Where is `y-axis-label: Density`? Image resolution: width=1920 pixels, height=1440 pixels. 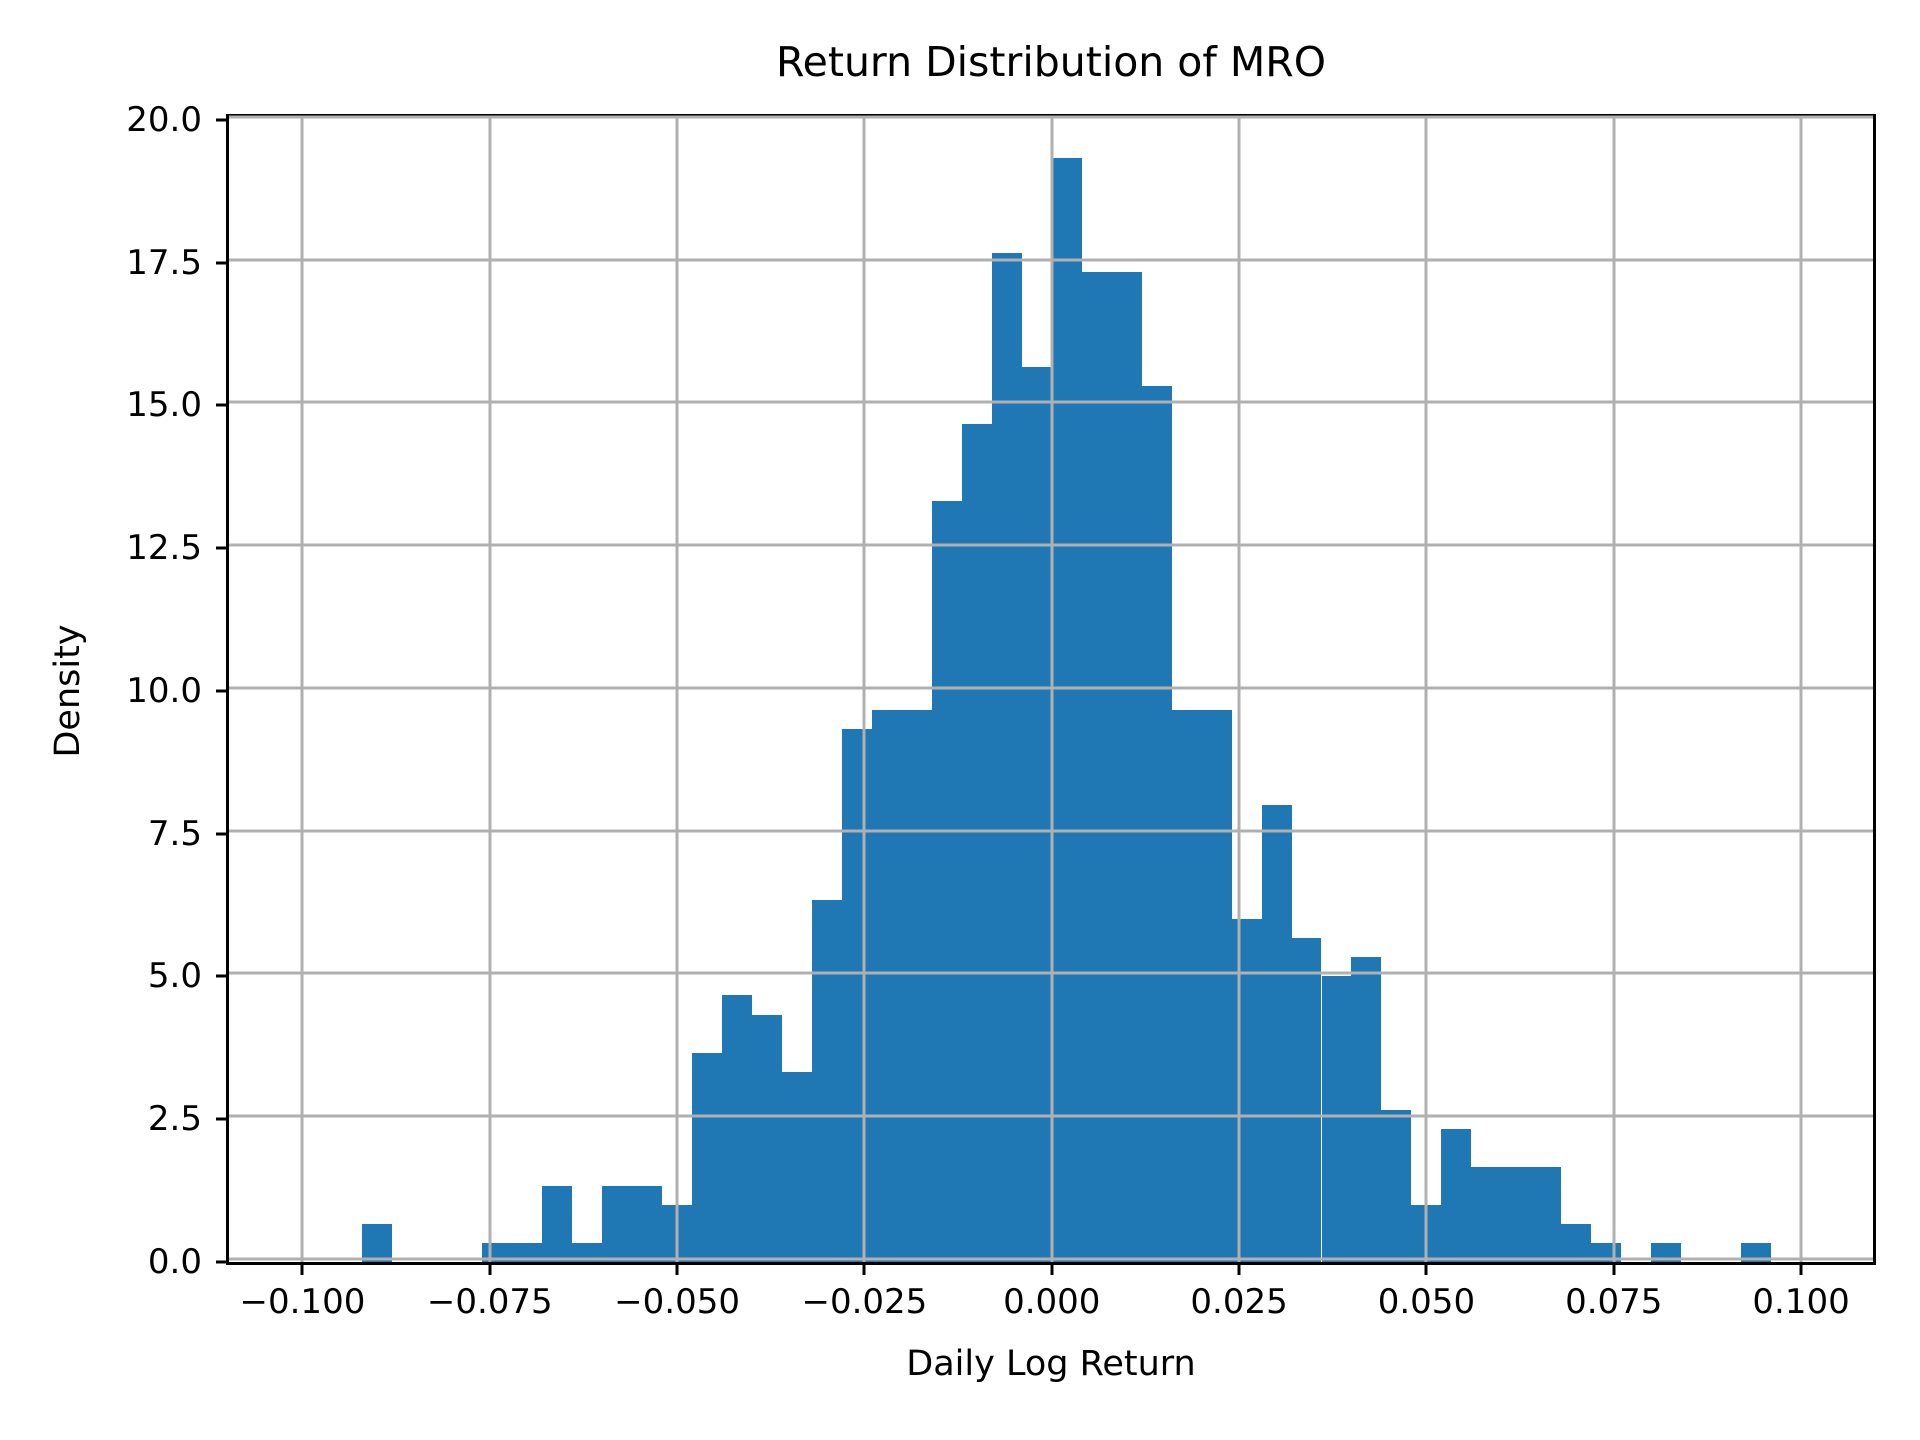 y-axis-label: Density is located at coordinates (68, 691).